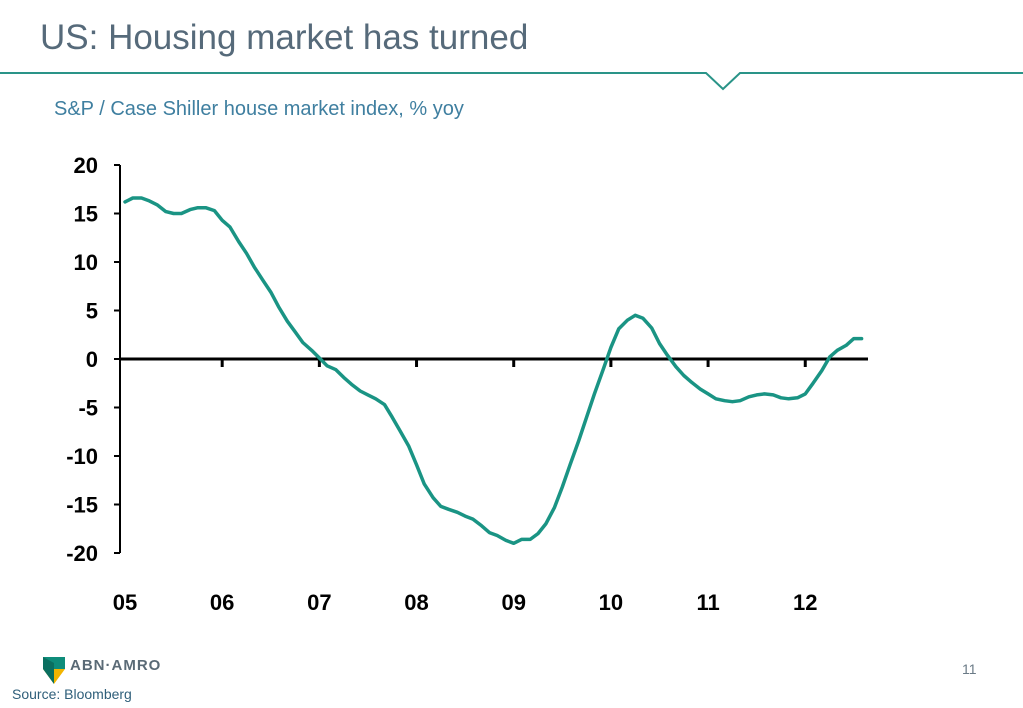 This screenshot has width=1023, height=708. I want to click on y-tick-label: -15, so click(82, 505).